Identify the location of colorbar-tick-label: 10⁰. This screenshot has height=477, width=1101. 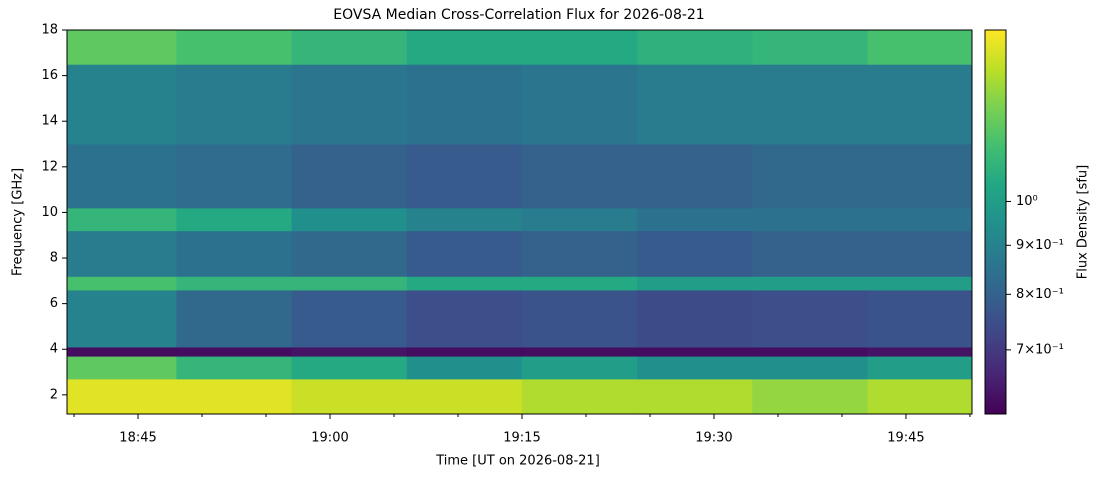
(1027, 201).